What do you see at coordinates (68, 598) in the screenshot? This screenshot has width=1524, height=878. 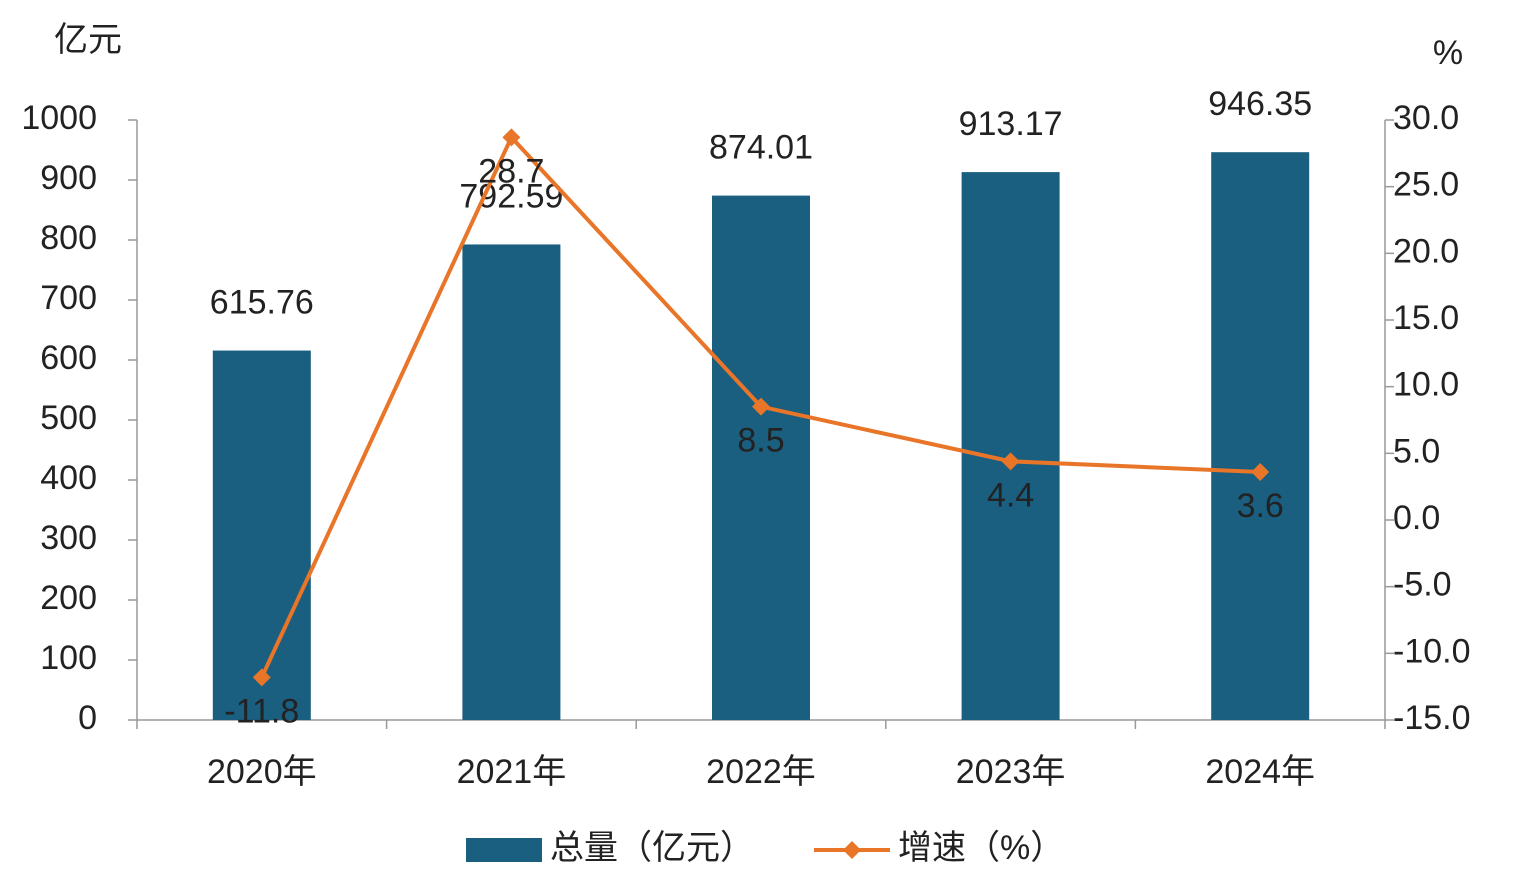 I see `y-tick-label: 200` at bounding box center [68, 598].